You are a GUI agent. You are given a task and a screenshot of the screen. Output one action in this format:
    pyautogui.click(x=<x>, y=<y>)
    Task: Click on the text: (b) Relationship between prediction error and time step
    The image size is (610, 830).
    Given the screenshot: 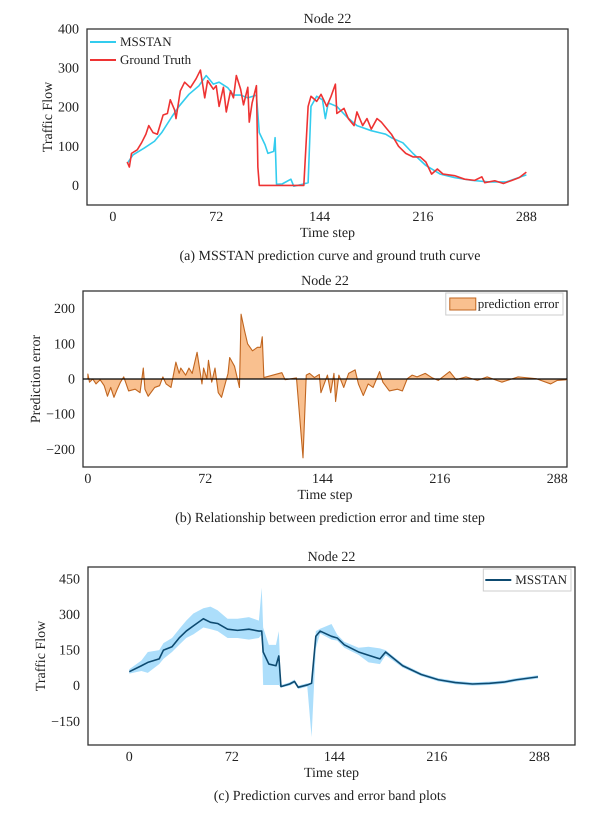 What is the action you would take?
    pyautogui.click(x=330, y=518)
    